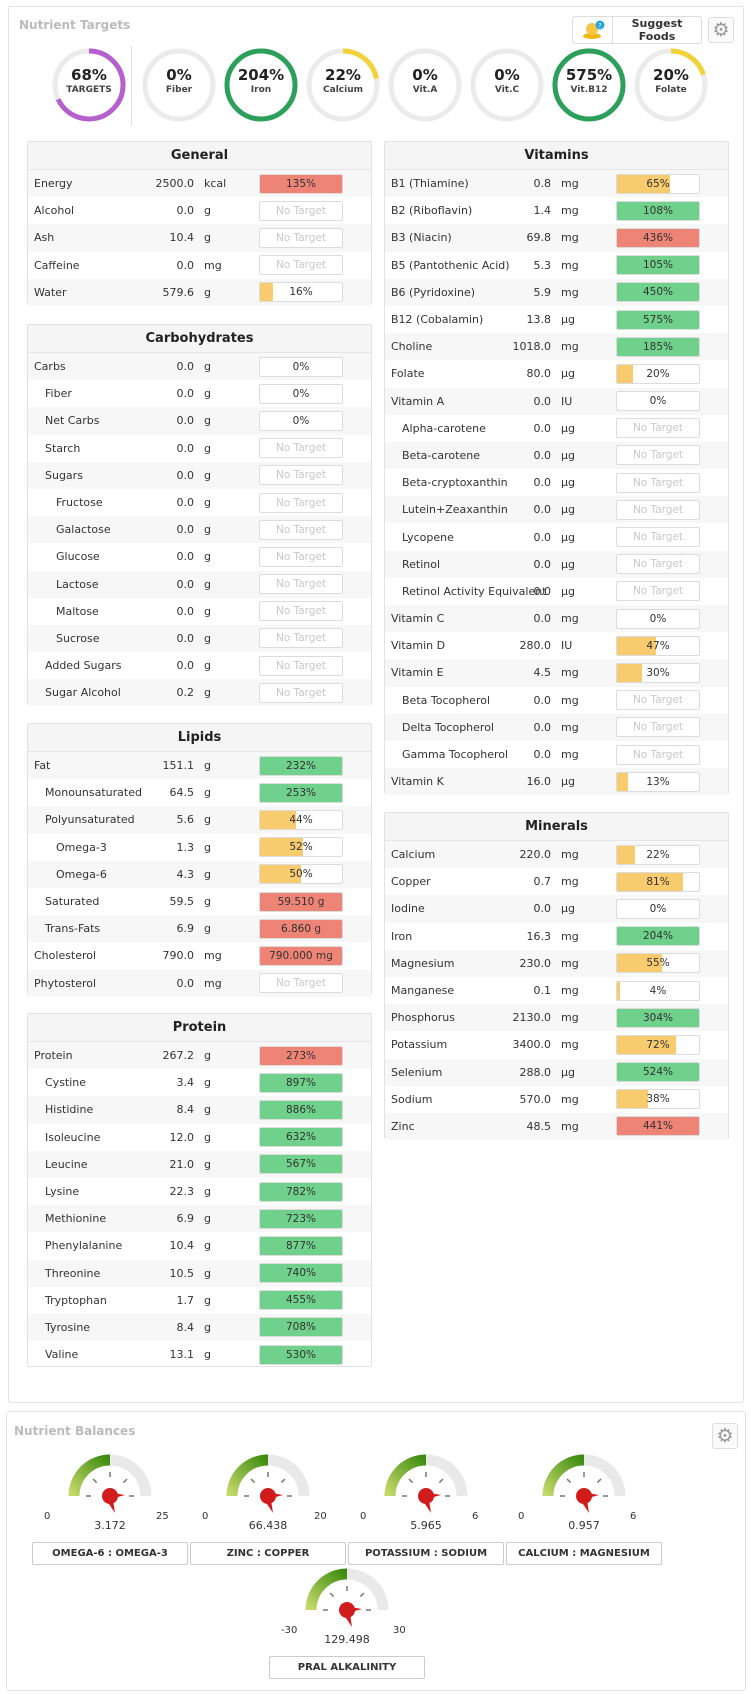  I want to click on progress-bar: 108%, so click(658, 210).